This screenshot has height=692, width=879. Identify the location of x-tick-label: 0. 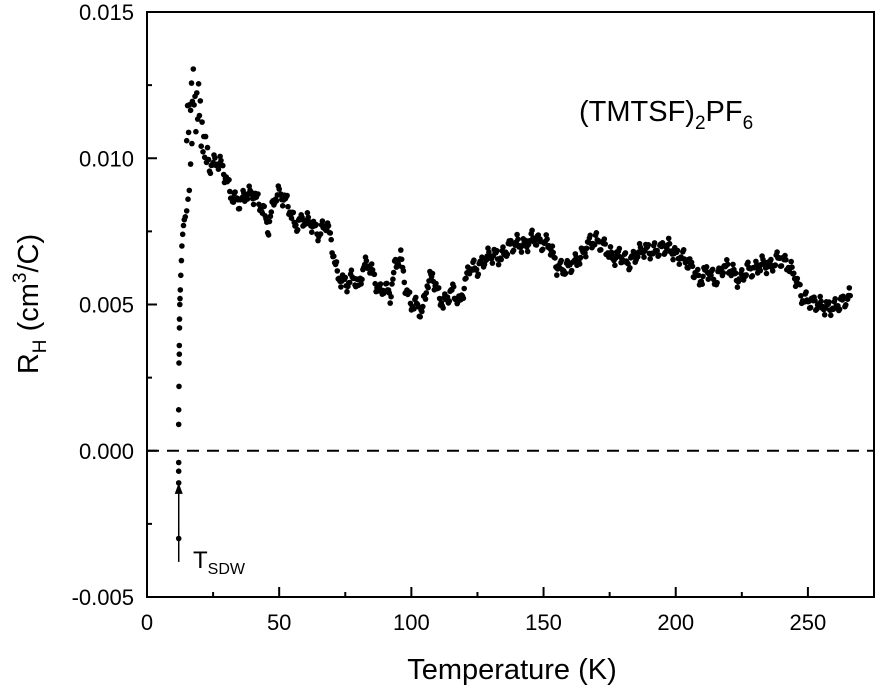
(147, 622).